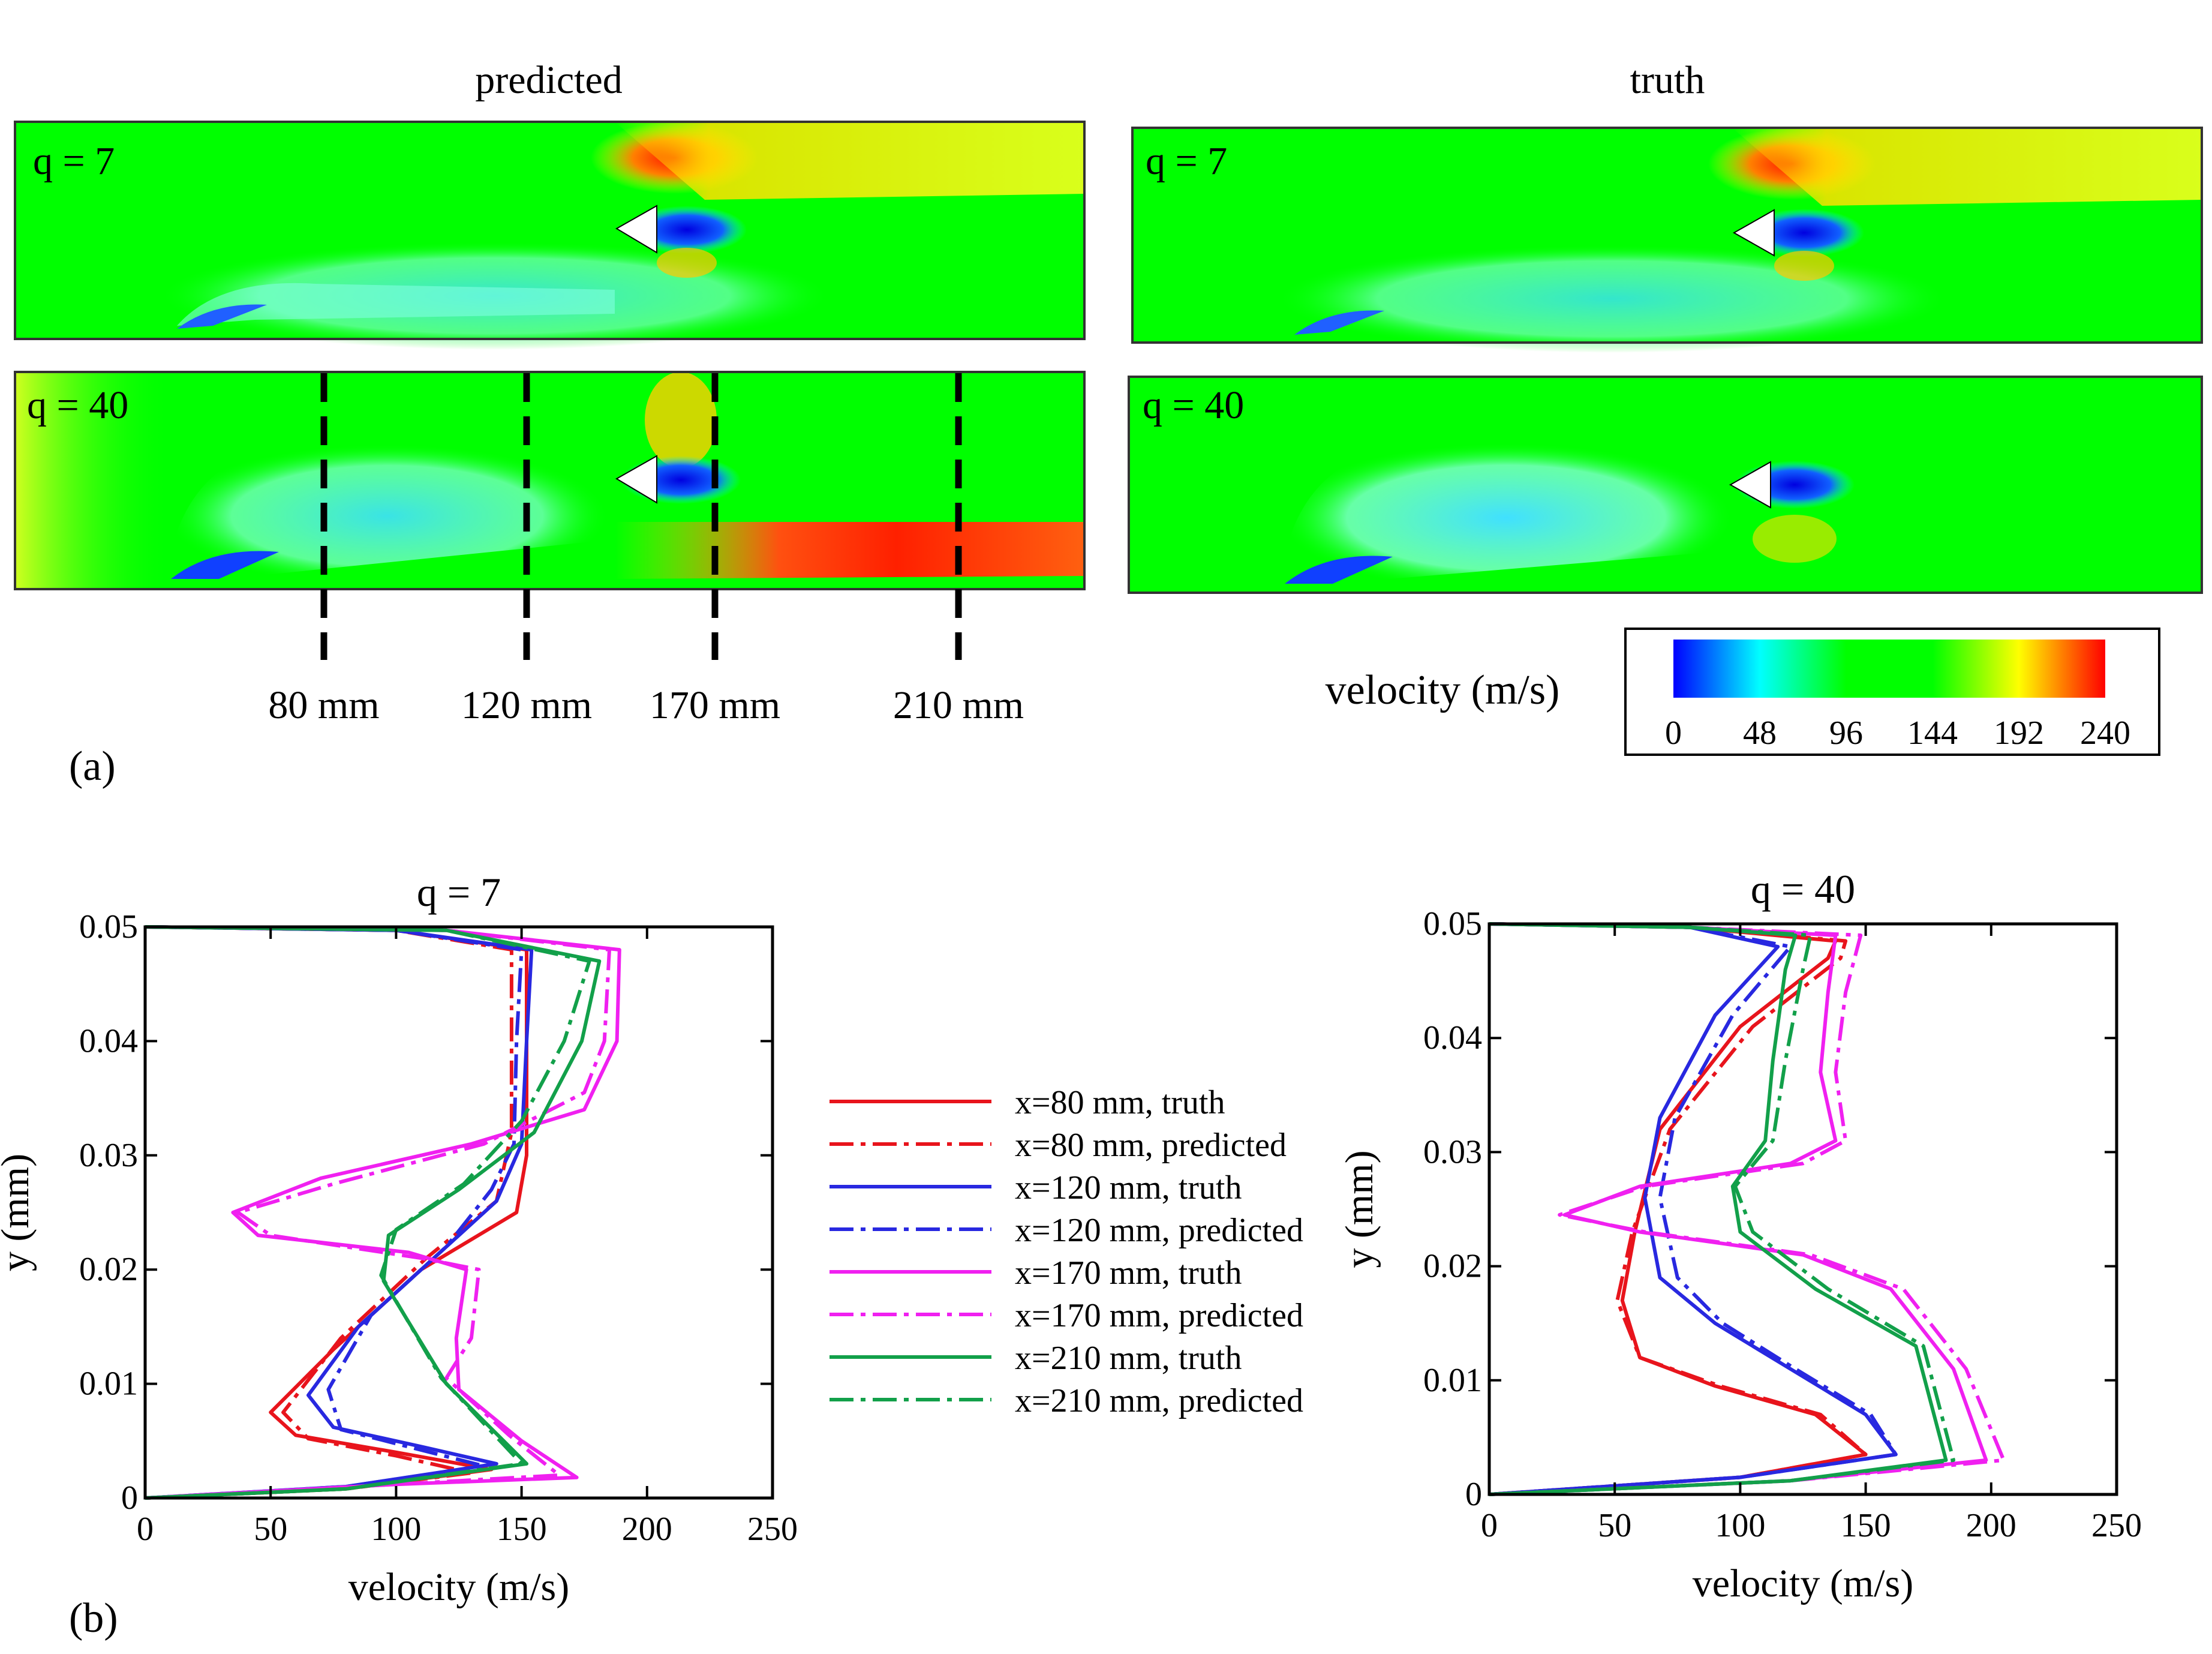 The image size is (2212, 1654). What do you see at coordinates (329, 1212) in the screenshot?
I see `series-line-q7-x-80-mm-predicted` at bounding box center [329, 1212].